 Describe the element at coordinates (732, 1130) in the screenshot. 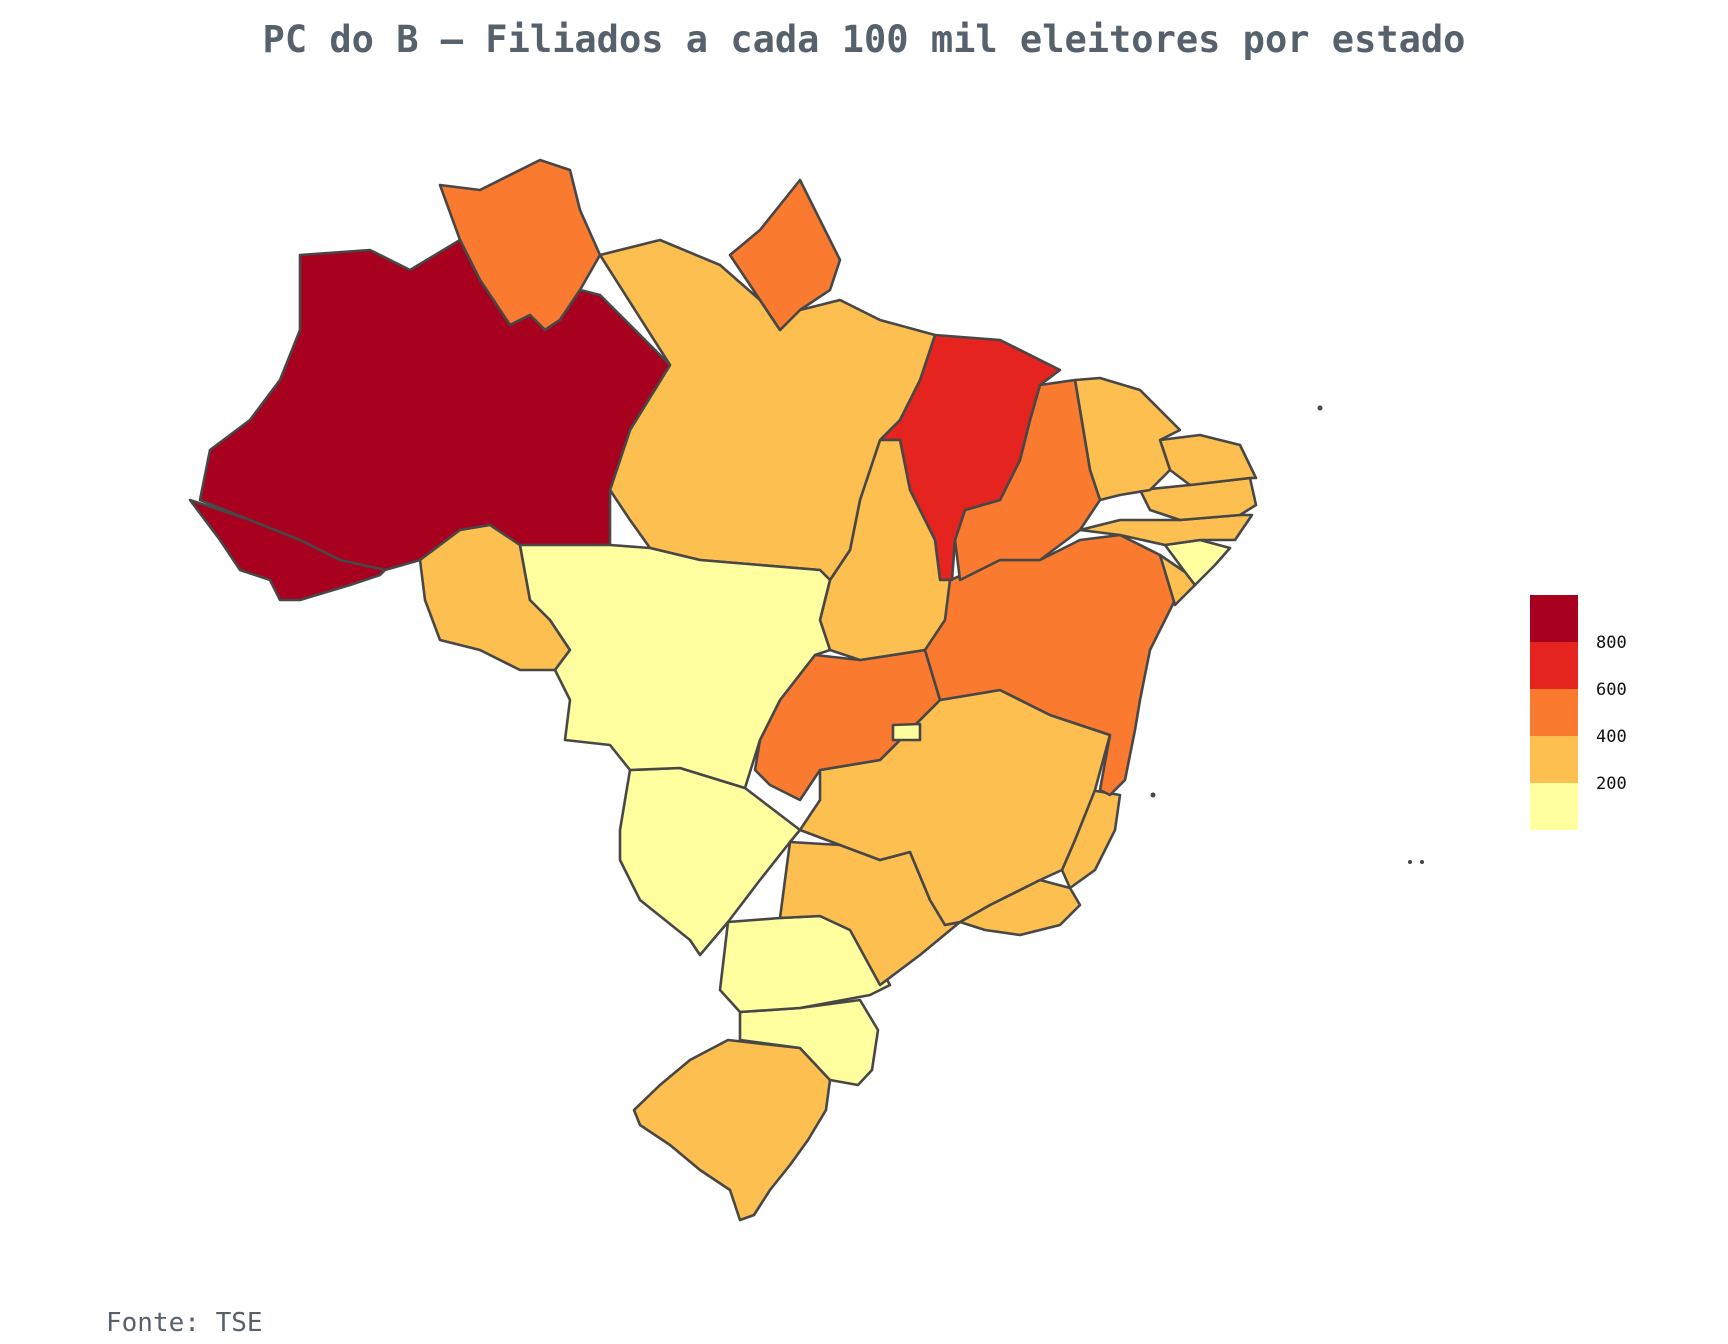

I see `state-rs` at that location.